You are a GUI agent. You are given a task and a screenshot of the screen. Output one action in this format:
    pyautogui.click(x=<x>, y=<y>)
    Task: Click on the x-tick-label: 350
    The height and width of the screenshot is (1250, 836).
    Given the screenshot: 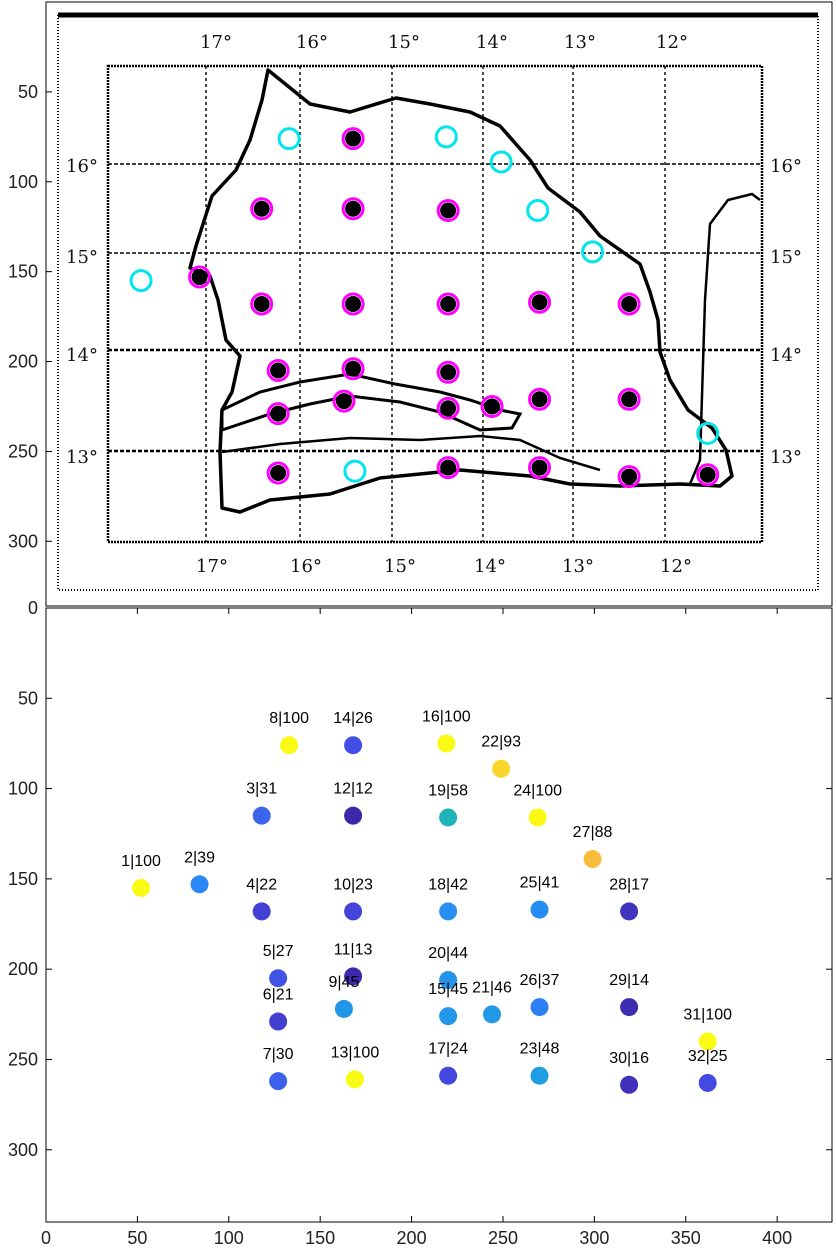 What is the action you would take?
    pyautogui.click(x=686, y=1238)
    